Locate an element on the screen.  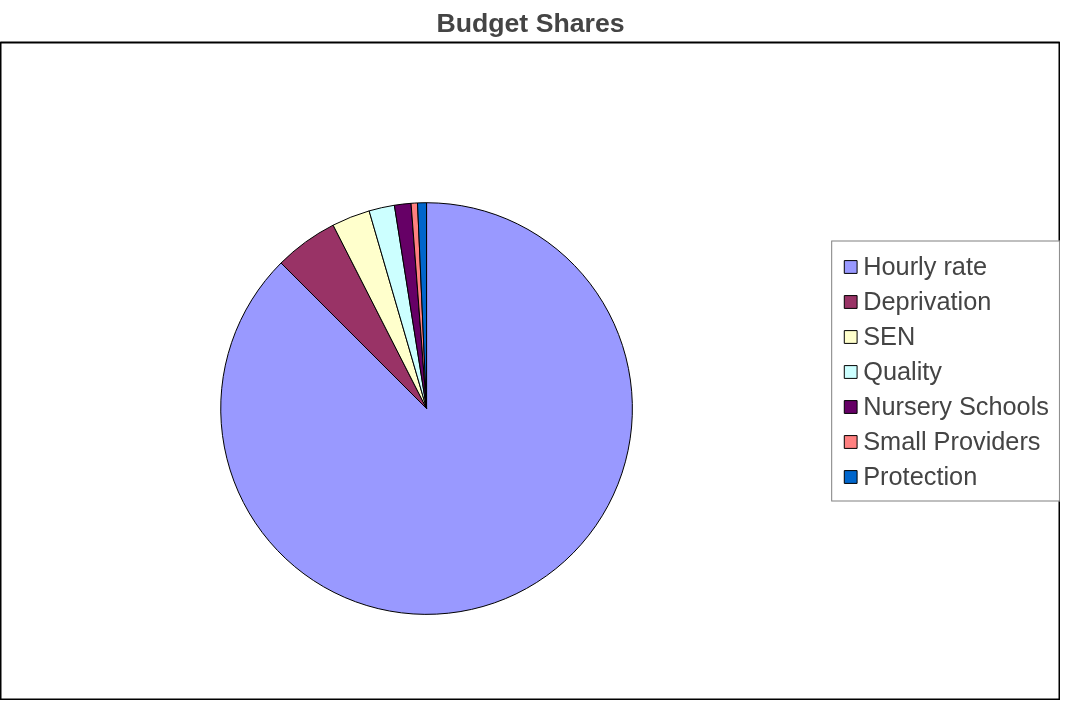
legend-label: Hourly rate is located at coordinates (925, 266).